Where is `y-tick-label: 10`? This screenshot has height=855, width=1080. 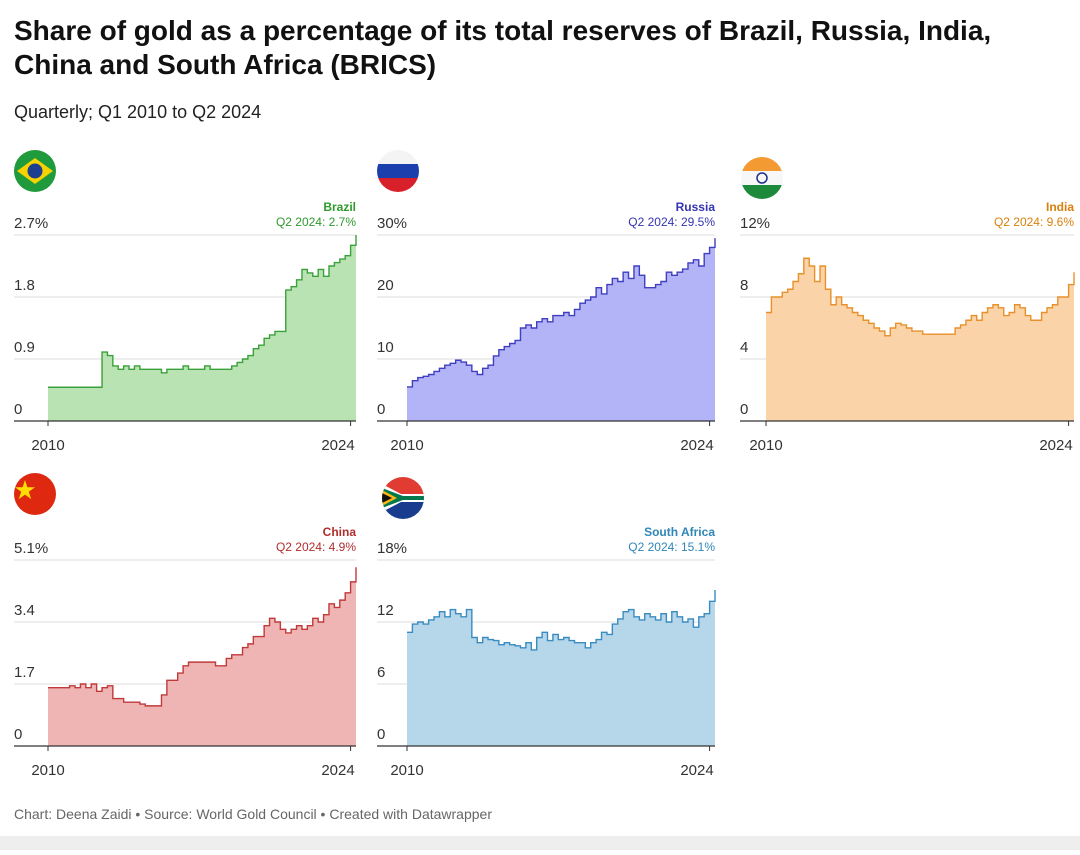 y-tick-label: 10 is located at coordinates (385, 347).